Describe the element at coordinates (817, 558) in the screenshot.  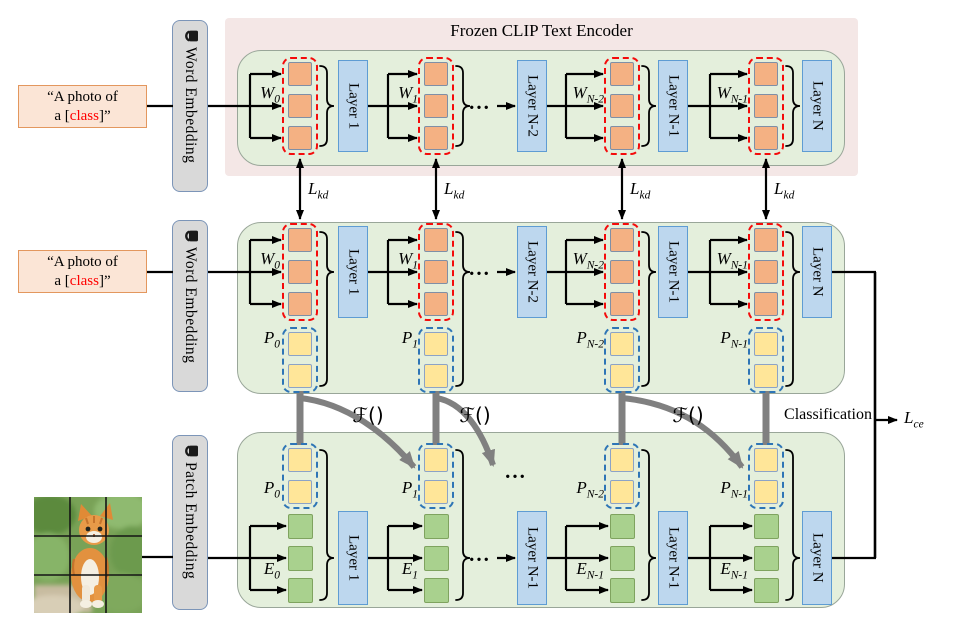
I see `vision-layer-box-3: Layer N` at that location.